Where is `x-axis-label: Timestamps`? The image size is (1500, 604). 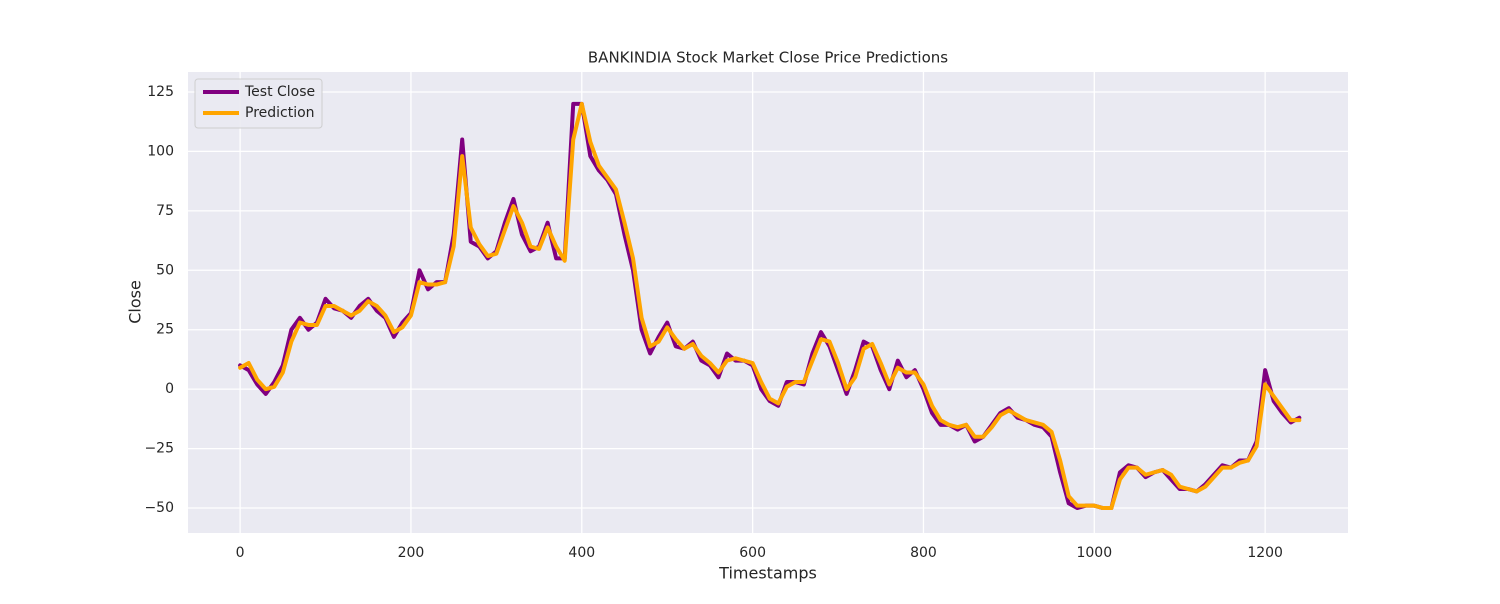 x-axis-label: Timestamps is located at coordinates (767, 573).